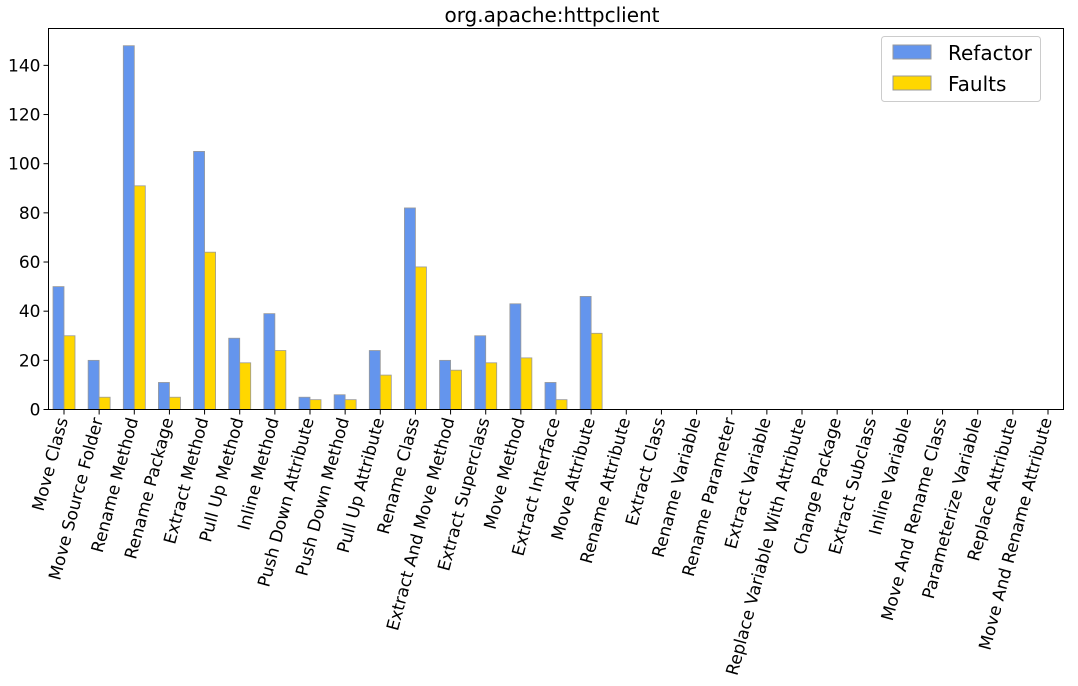  What do you see at coordinates (990, 53) in the screenshot?
I see `legend-label-refactor: Refactor` at bounding box center [990, 53].